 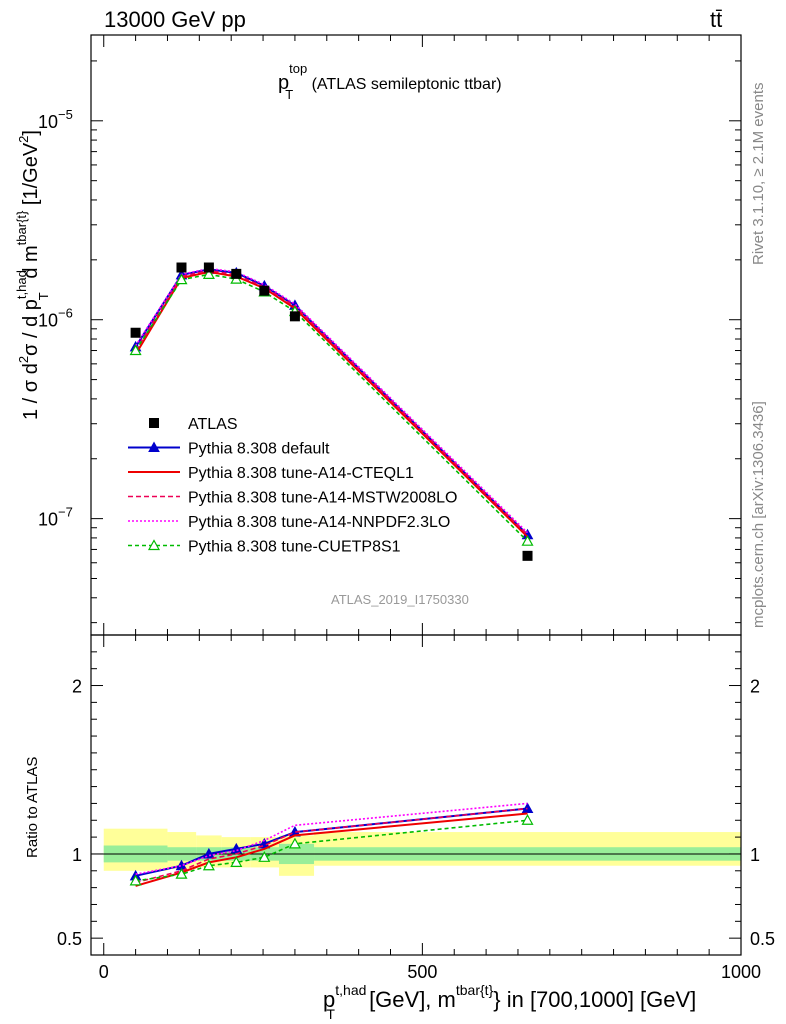 What do you see at coordinates (755, 687) in the screenshot?
I see `ratio-y-tick-label-right: 2` at bounding box center [755, 687].